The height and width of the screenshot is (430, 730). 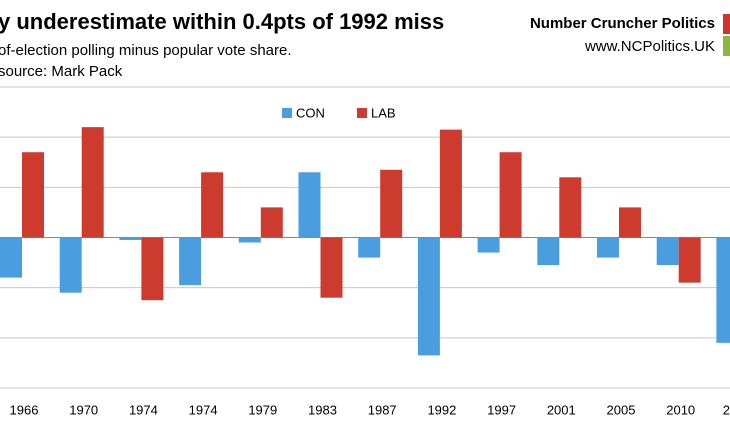 I want to click on brand: Number Cruncher Politics, so click(x=622, y=23).